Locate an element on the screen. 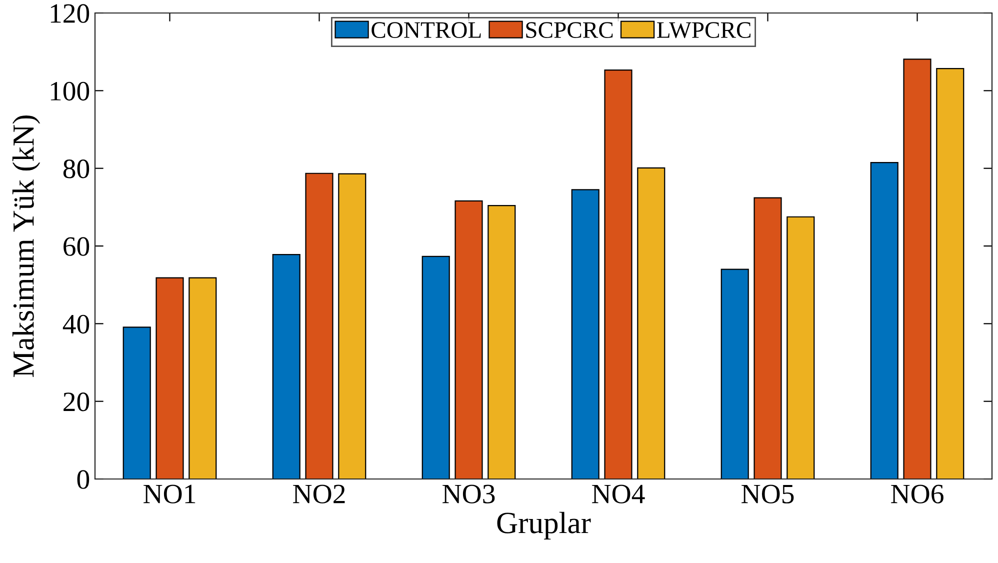  x-tick-label: NO5 is located at coordinates (768, 494).